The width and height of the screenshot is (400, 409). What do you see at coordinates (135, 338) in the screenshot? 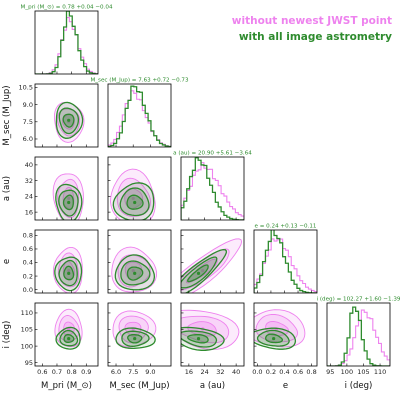
I see `density-peak-b-i-msec` at bounding box center [135, 338].